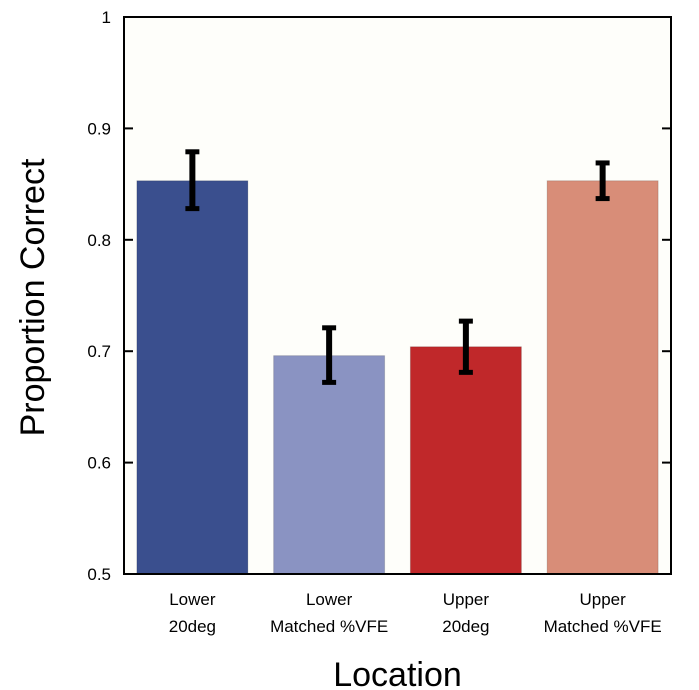 This screenshot has height=690, width=699. What do you see at coordinates (99, 240) in the screenshot?
I see `y-tick-label: 0.8` at bounding box center [99, 240].